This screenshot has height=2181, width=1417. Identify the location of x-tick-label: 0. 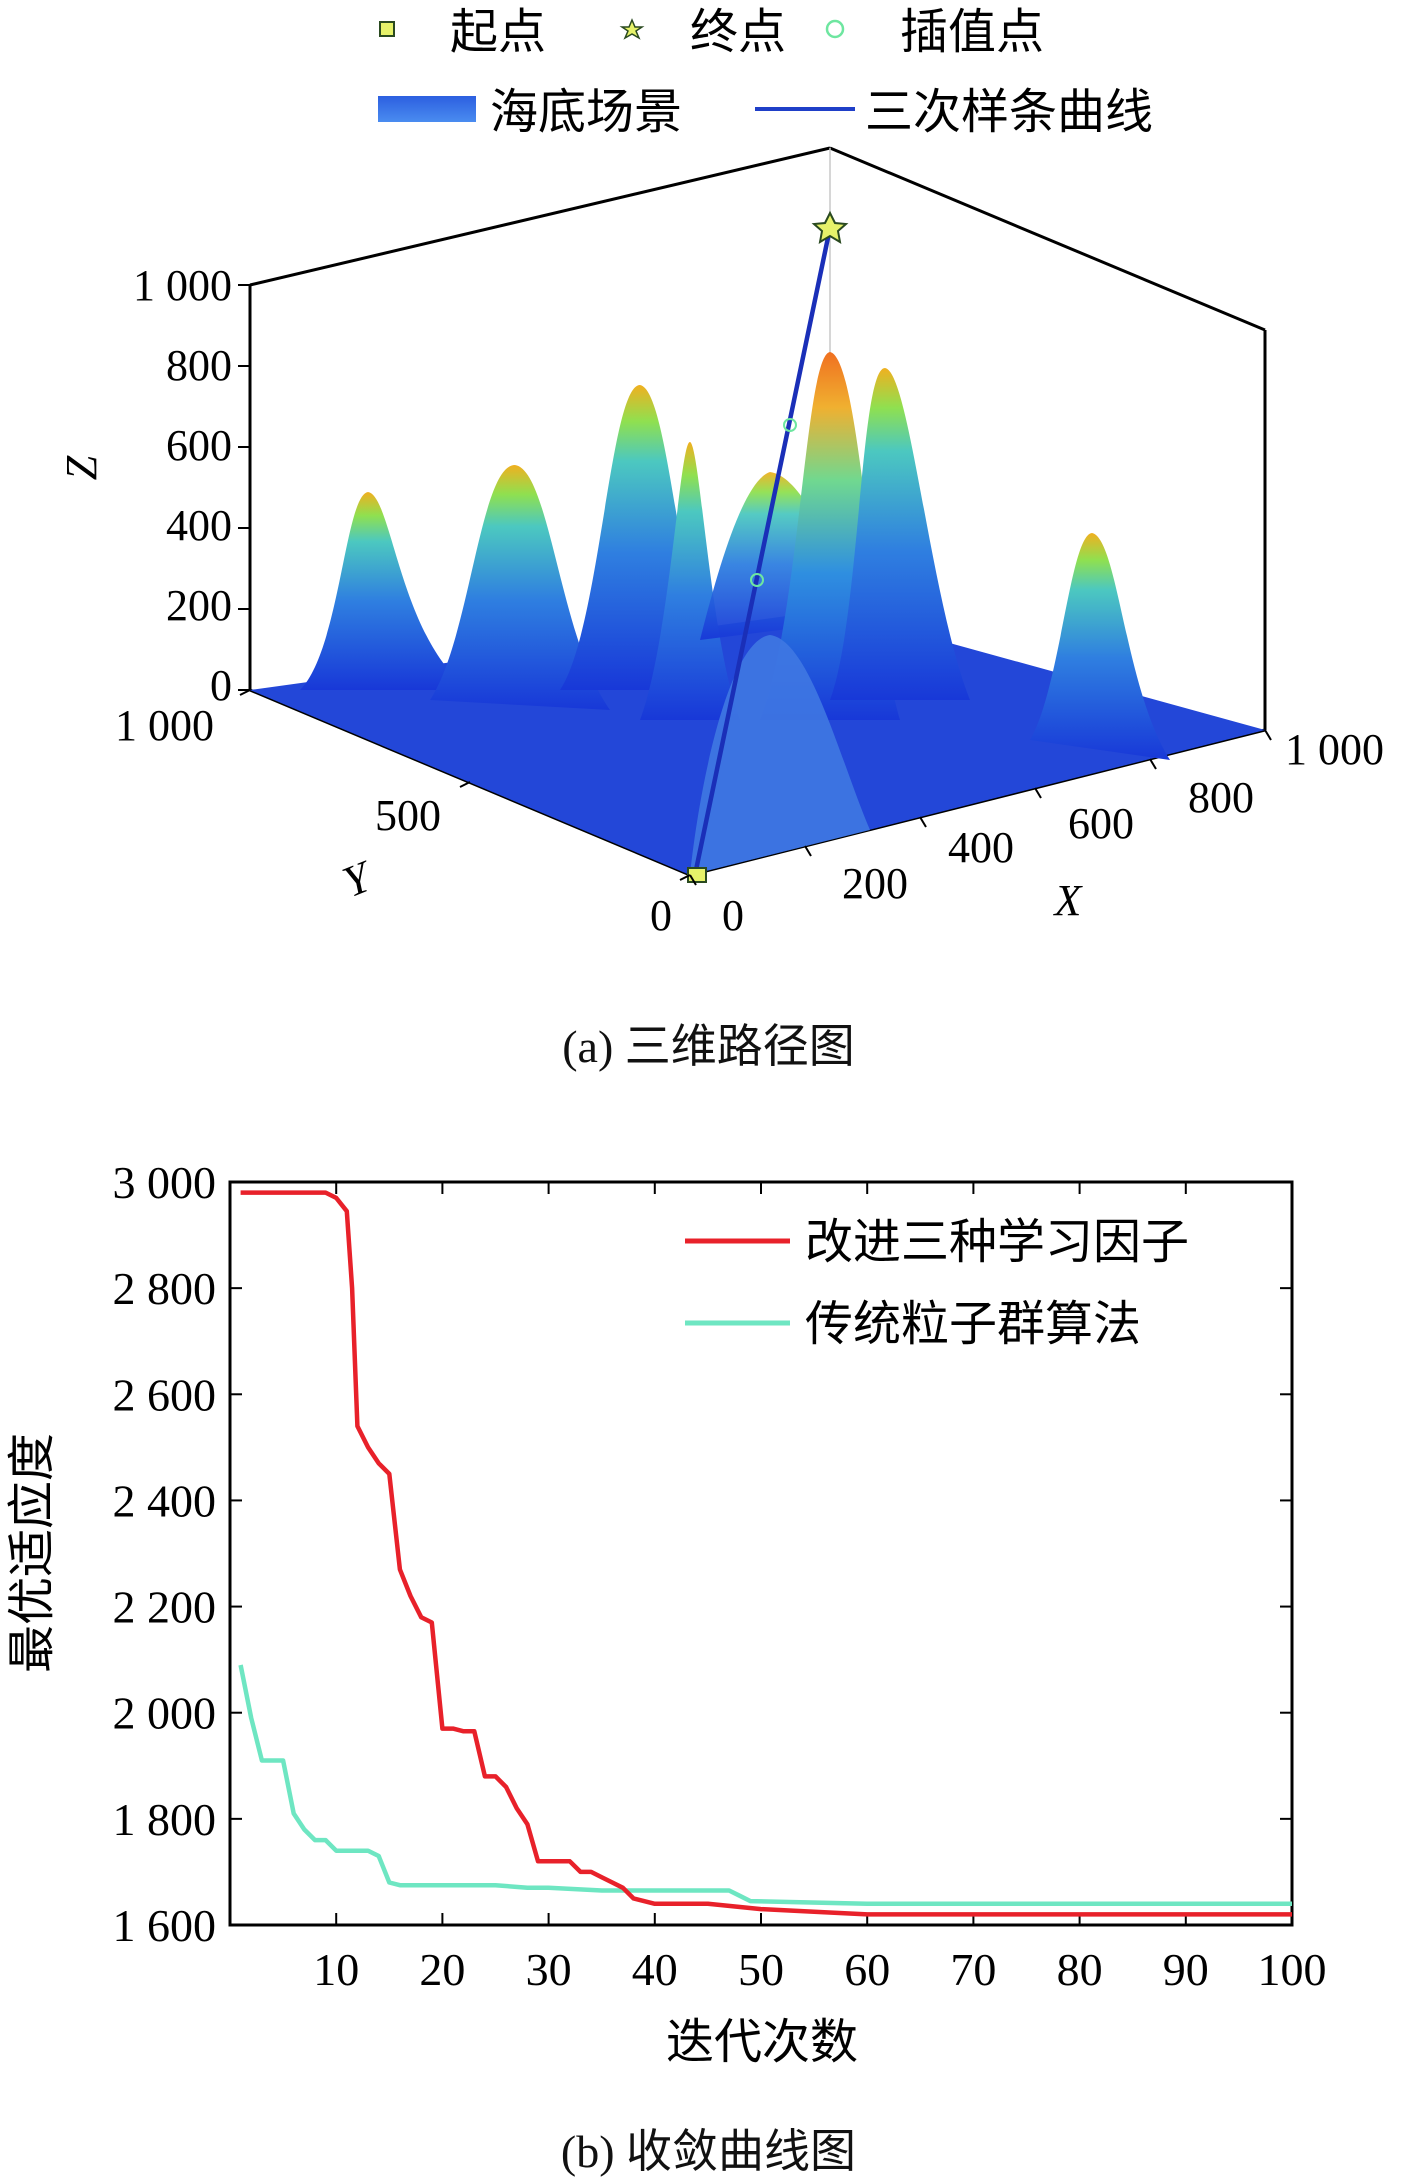
(733, 915).